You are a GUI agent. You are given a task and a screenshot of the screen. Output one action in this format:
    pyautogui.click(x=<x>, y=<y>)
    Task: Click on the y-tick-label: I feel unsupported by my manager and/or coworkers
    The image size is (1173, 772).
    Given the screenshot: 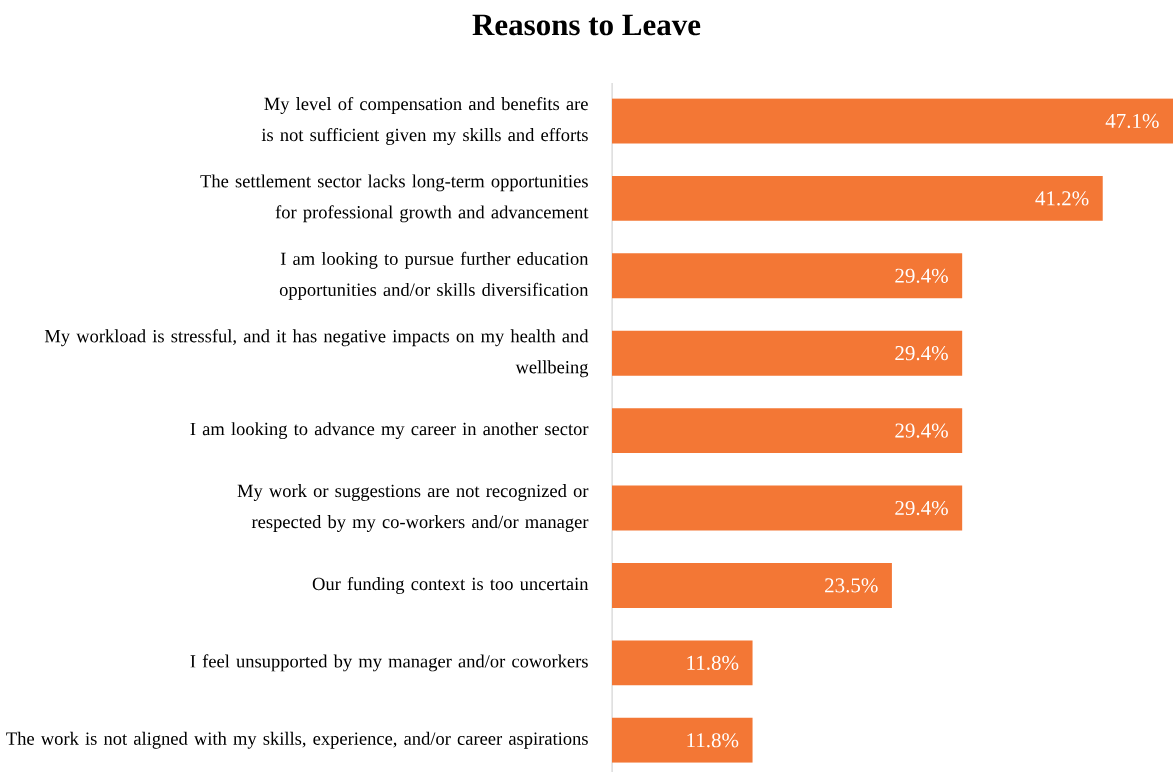 What is the action you would take?
    pyautogui.click(x=389, y=663)
    